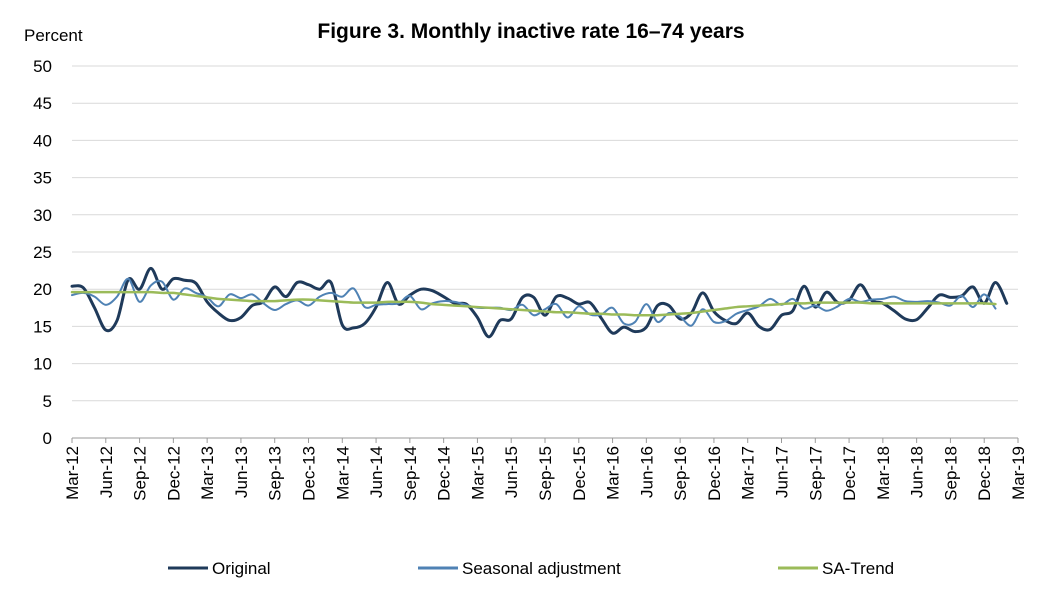 This screenshot has width=1063, height=590. What do you see at coordinates (42, 66) in the screenshot?
I see `y-tick-label: 50` at bounding box center [42, 66].